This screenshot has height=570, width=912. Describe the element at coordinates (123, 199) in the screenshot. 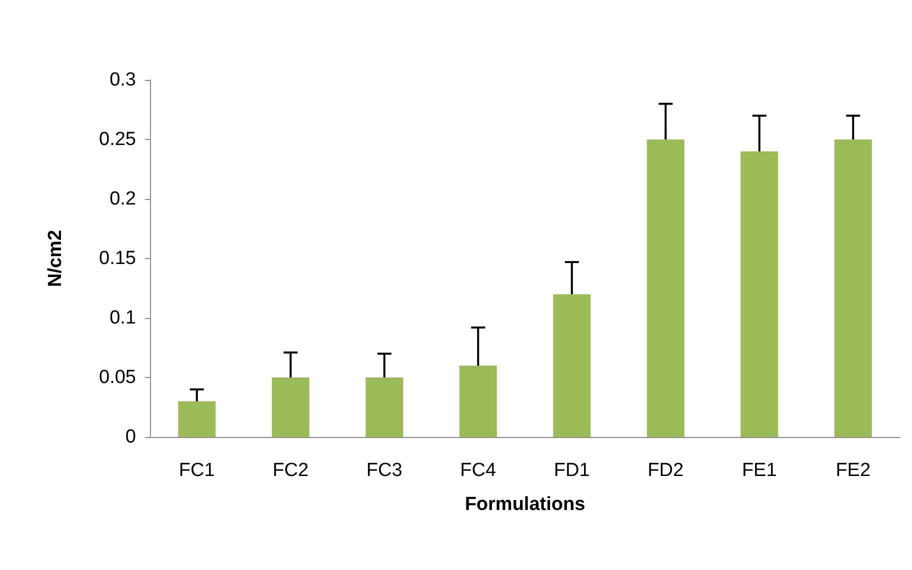

I see `y-tick-label: 0.2` at that location.